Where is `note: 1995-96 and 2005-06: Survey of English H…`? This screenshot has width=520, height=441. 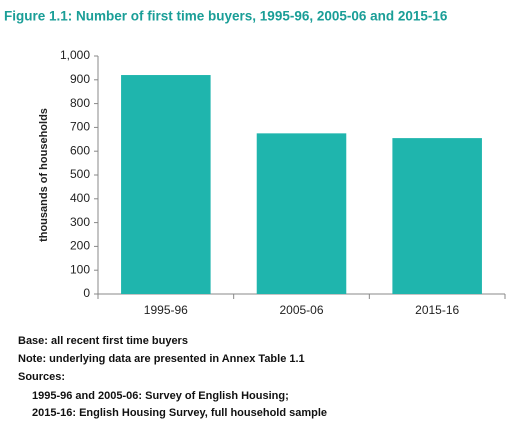 note: 1995-96 and 2005-06: Survey of English H… is located at coordinates (160, 396).